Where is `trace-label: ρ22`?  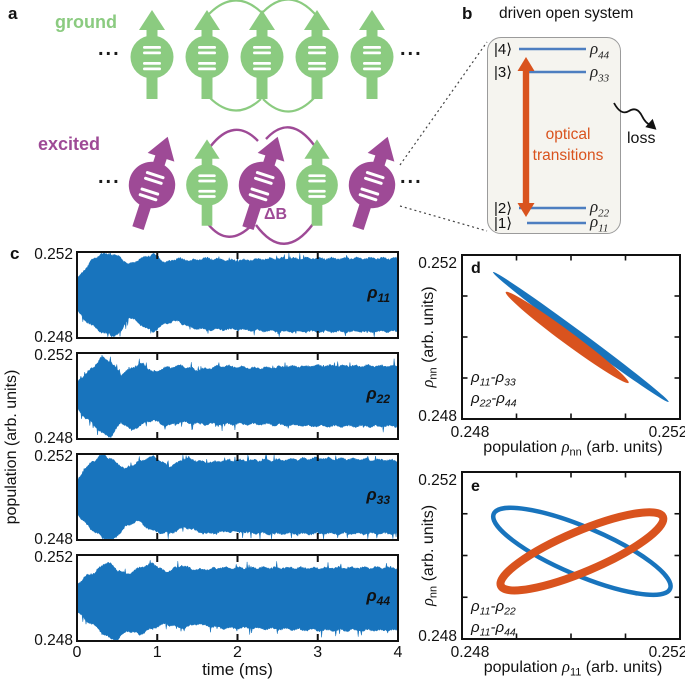 trace-label: ρ22 is located at coordinates (377, 395).